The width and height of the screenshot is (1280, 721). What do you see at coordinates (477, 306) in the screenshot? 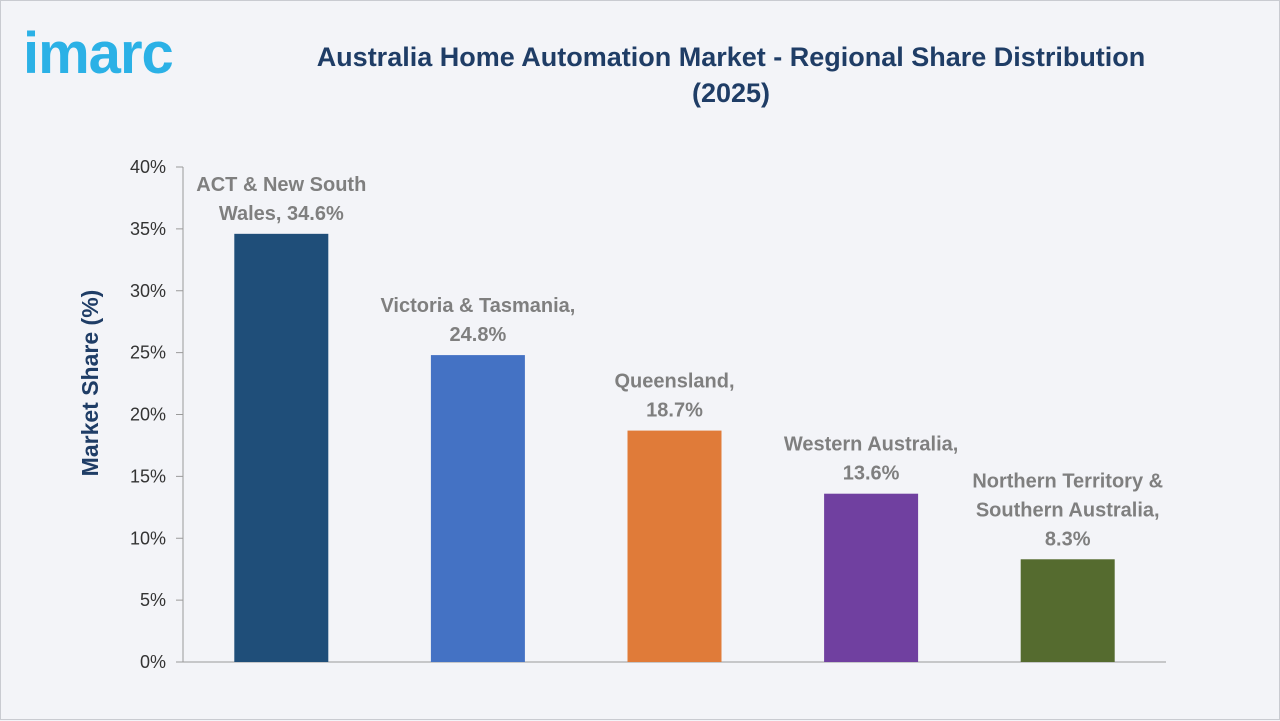
I see `data-label-line: Victoria & Tasmania,` at bounding box center [477, 306].